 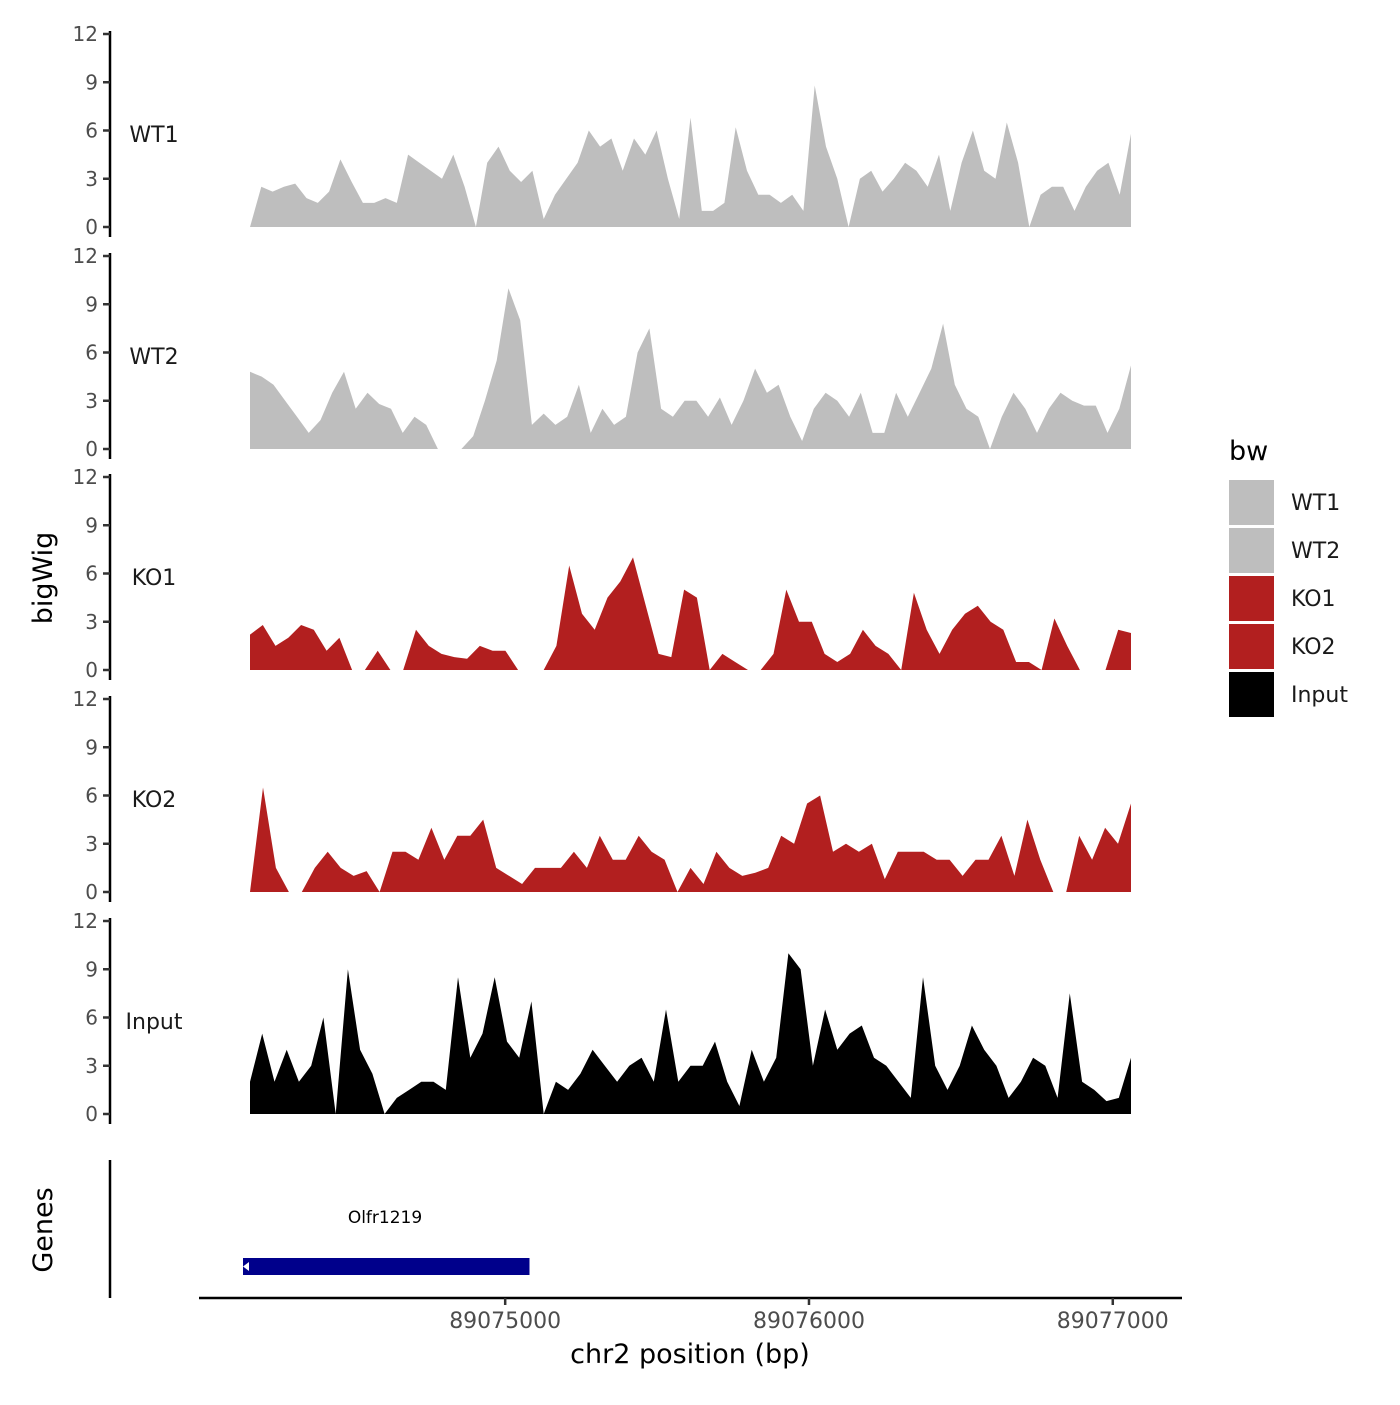 I want to click on area-input, so click(x=690, y=1033).